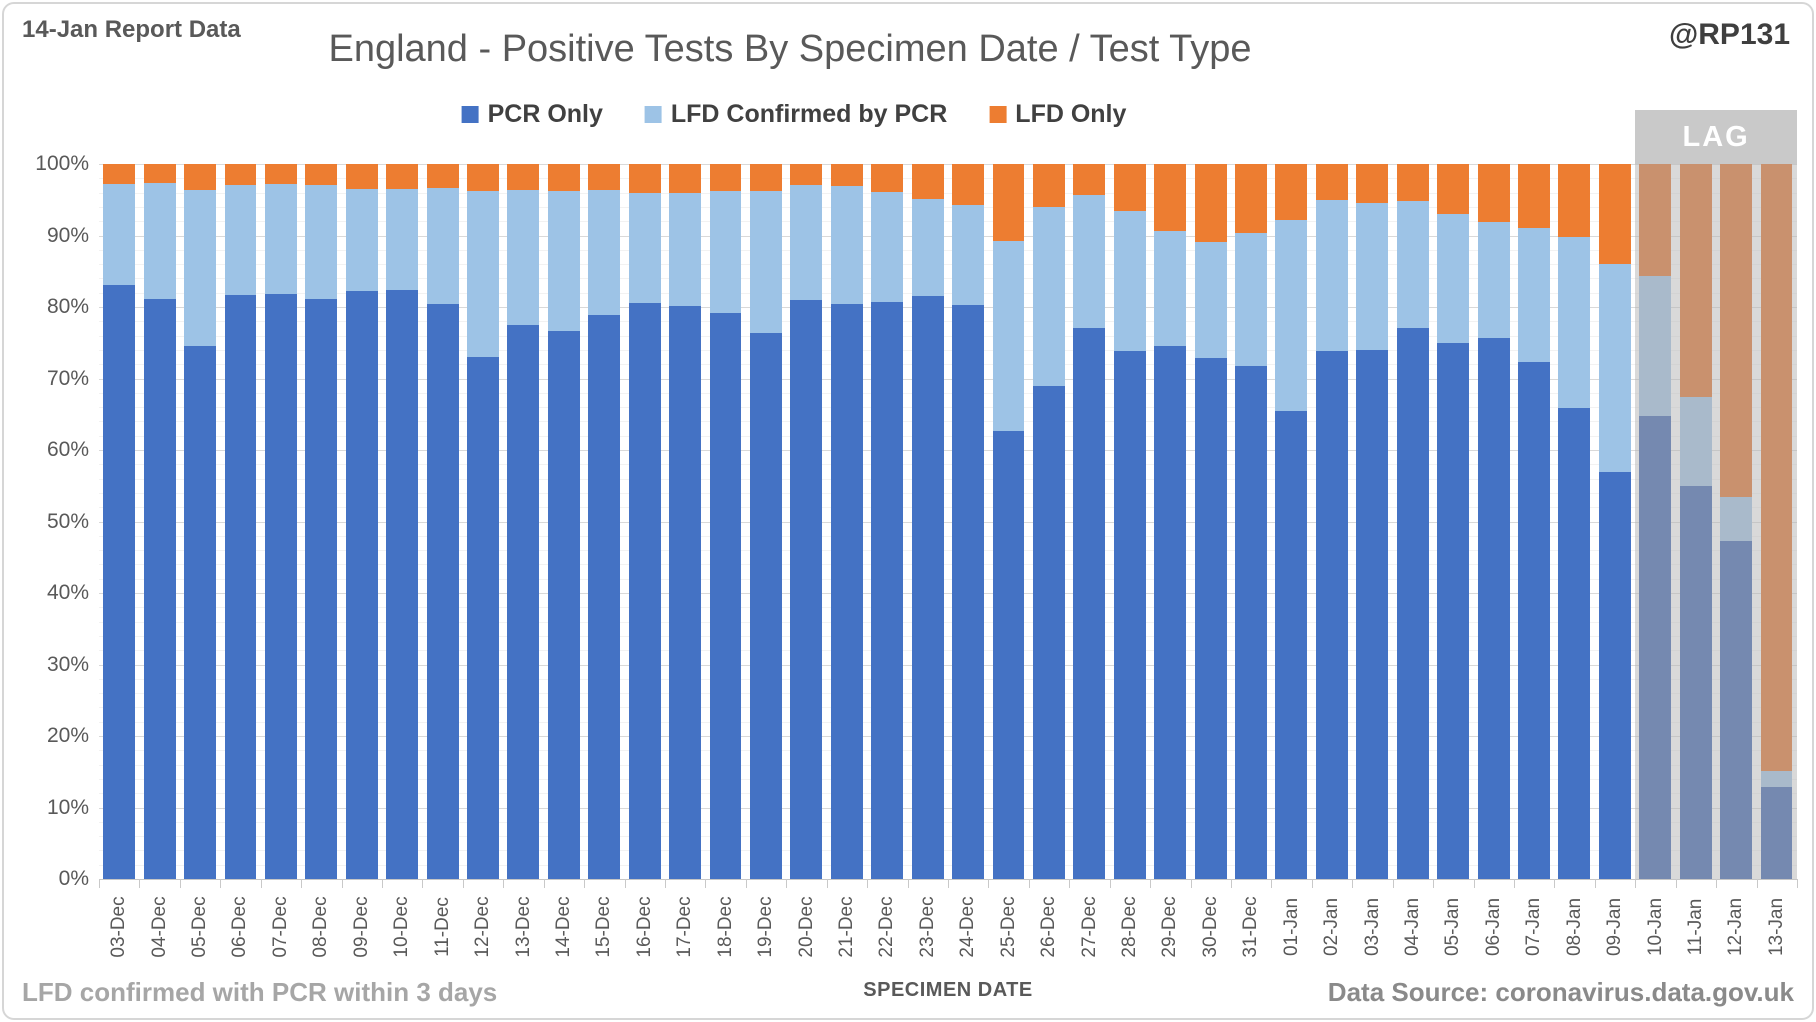 Image resolution: width=1816 pixels, height=1022 pixels. What do you see at coordinates (1776, 927) in the screenshot?
I see `x-tick-label: 13-Jan` at bounding box center [1776, 927].